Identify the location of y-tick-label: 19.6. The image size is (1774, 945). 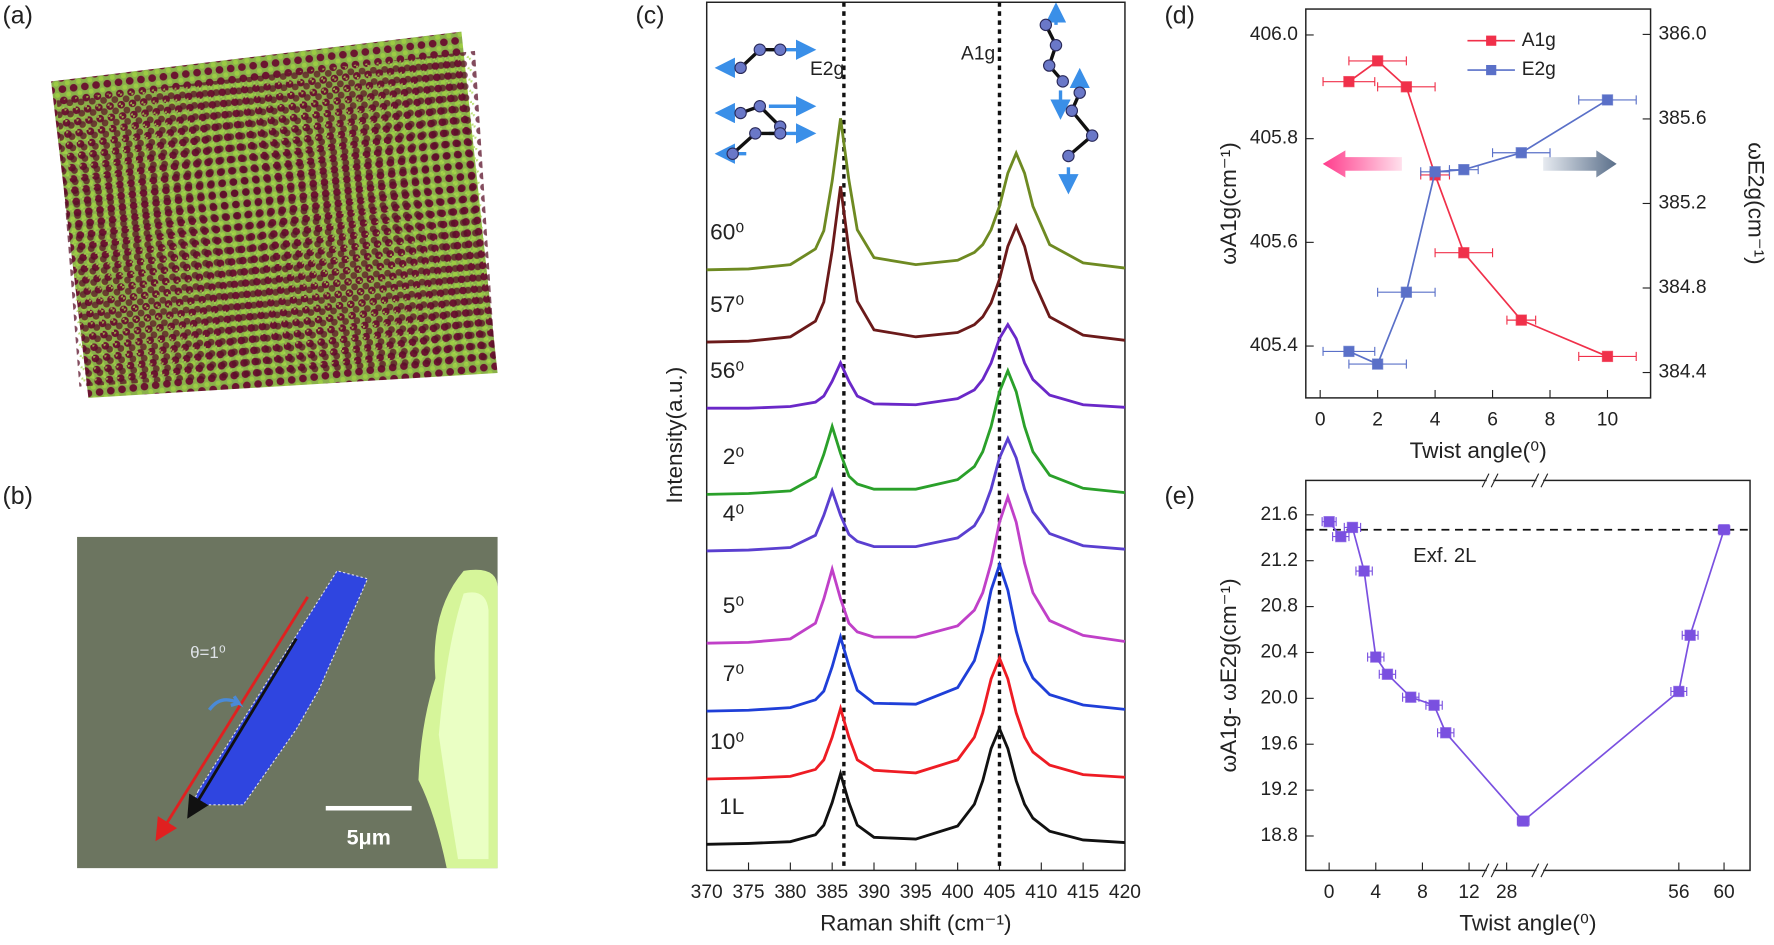
(1279, 743).